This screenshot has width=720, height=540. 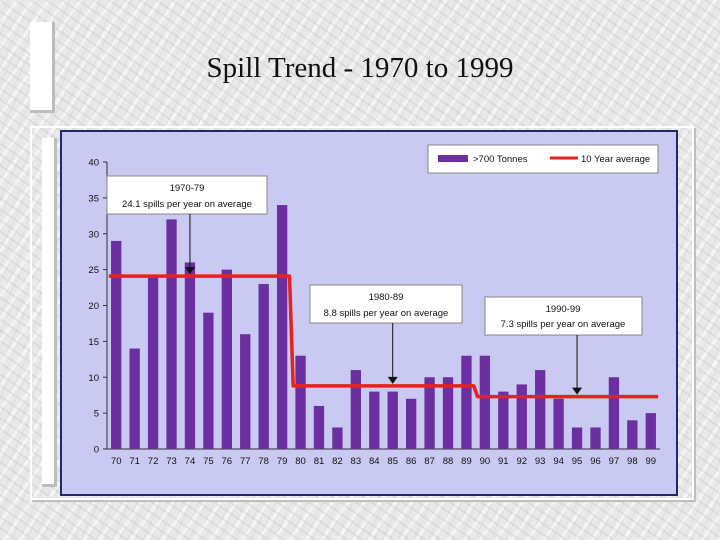 What do you see at coordinates (485, 461) in the screenshot?
I see `x-tick-label: 90` at bounding box center [485, 461].